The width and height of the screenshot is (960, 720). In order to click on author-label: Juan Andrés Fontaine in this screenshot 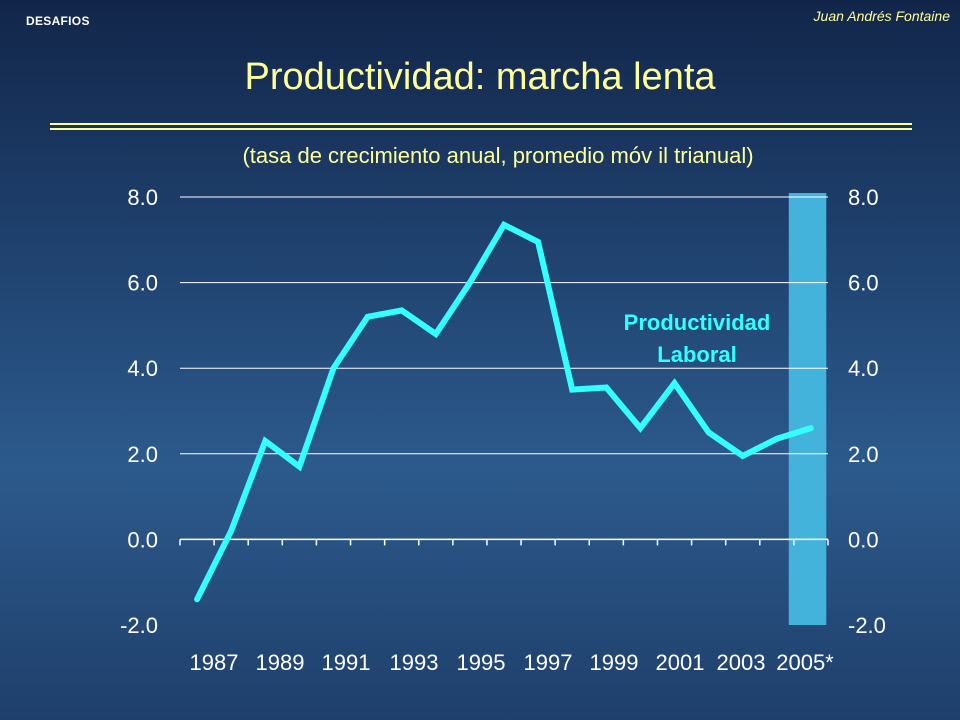, I will do `click(881, 16)`.